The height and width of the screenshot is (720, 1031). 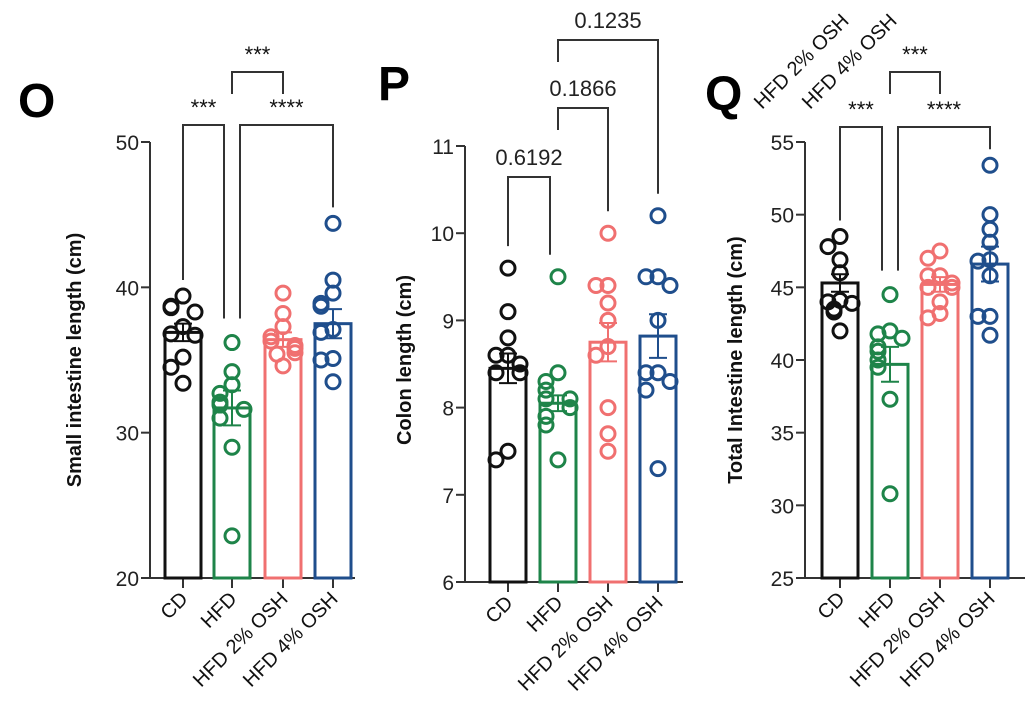 What do you see at coordinates (127, 579) in the screenshot?
I see `y-tick-label: 20` at bounding box center [127, 579].